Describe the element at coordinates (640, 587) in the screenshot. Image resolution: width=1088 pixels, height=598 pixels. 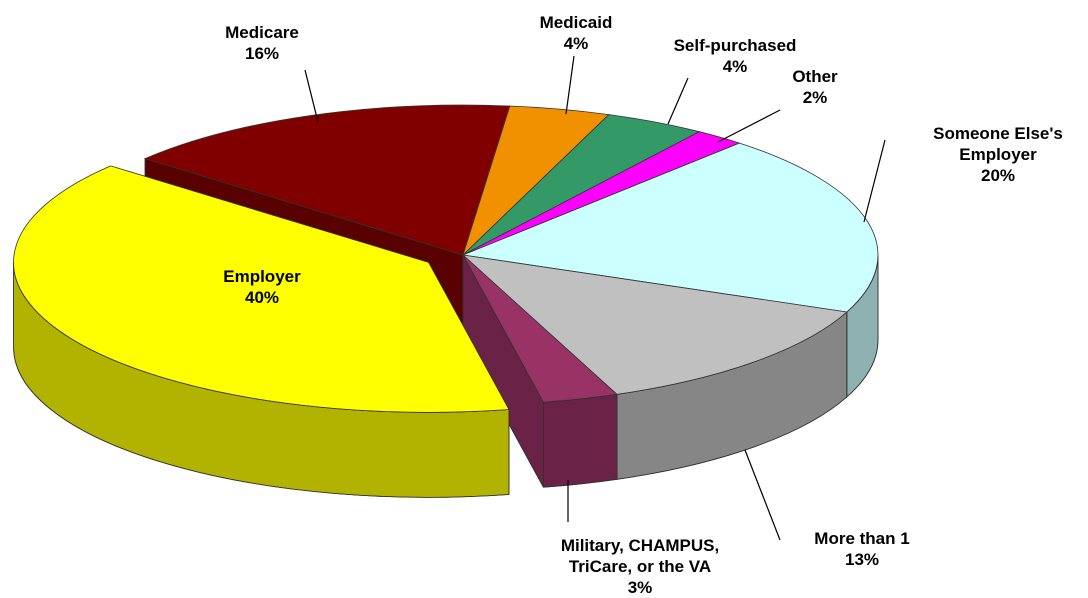
I see `value-label: 3%` at that location.